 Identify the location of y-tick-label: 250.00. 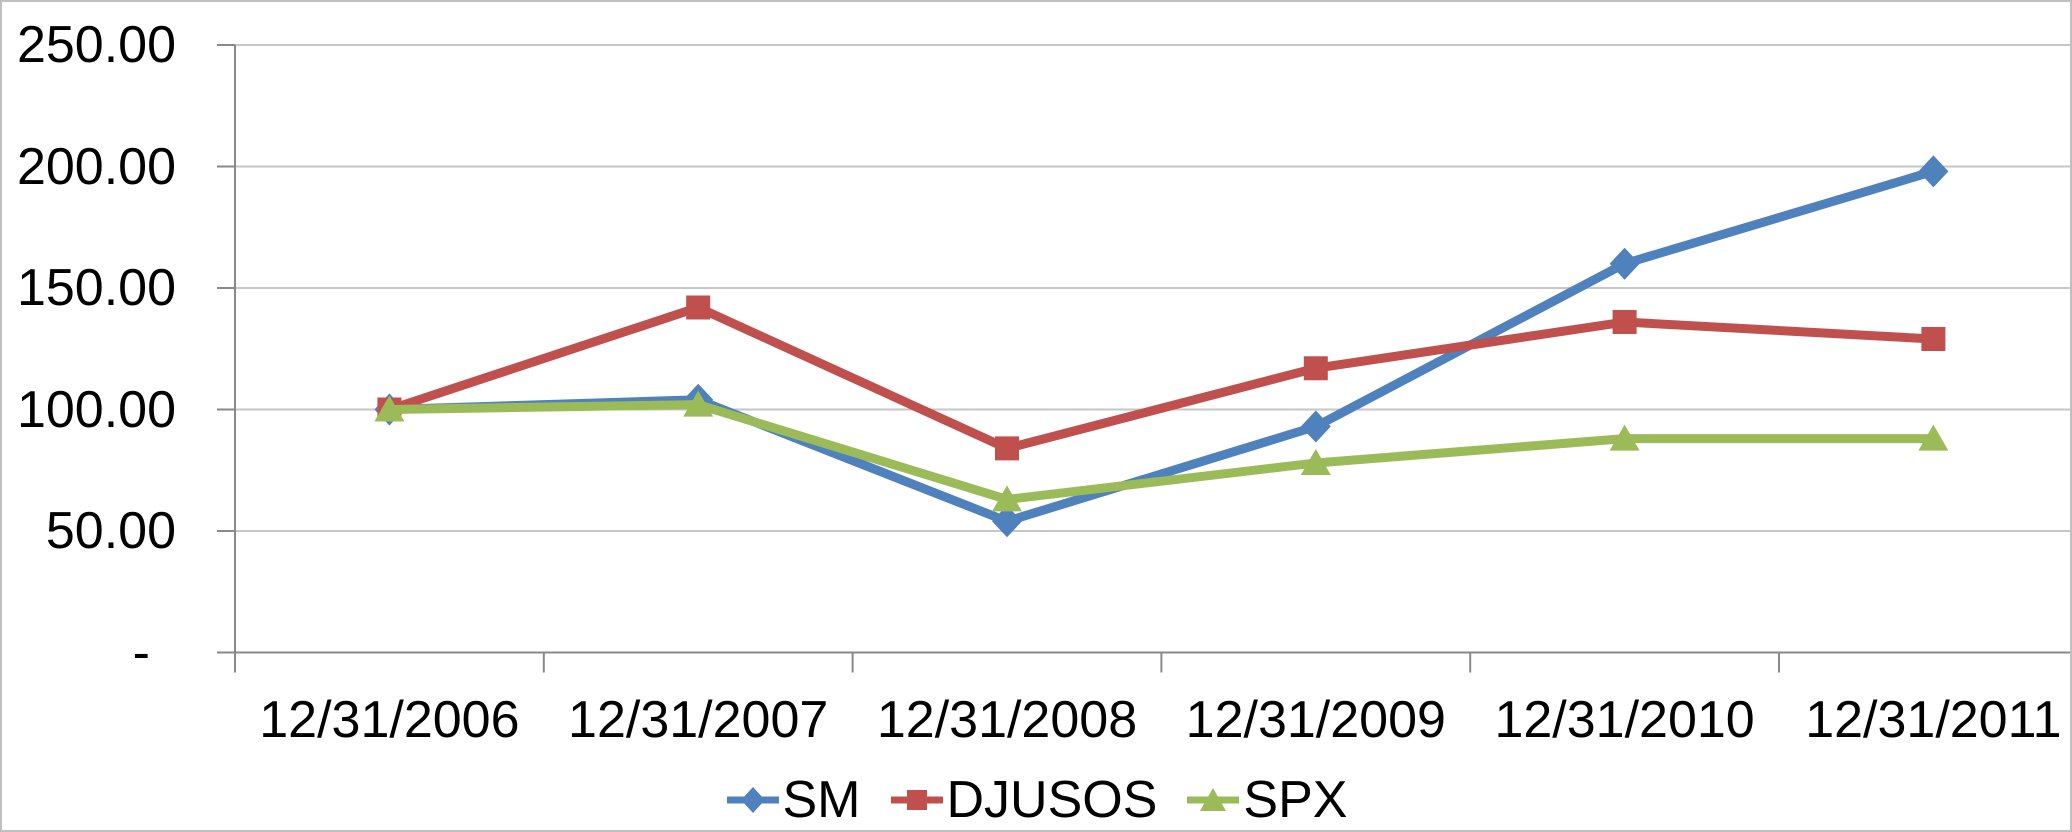
(96, 45).